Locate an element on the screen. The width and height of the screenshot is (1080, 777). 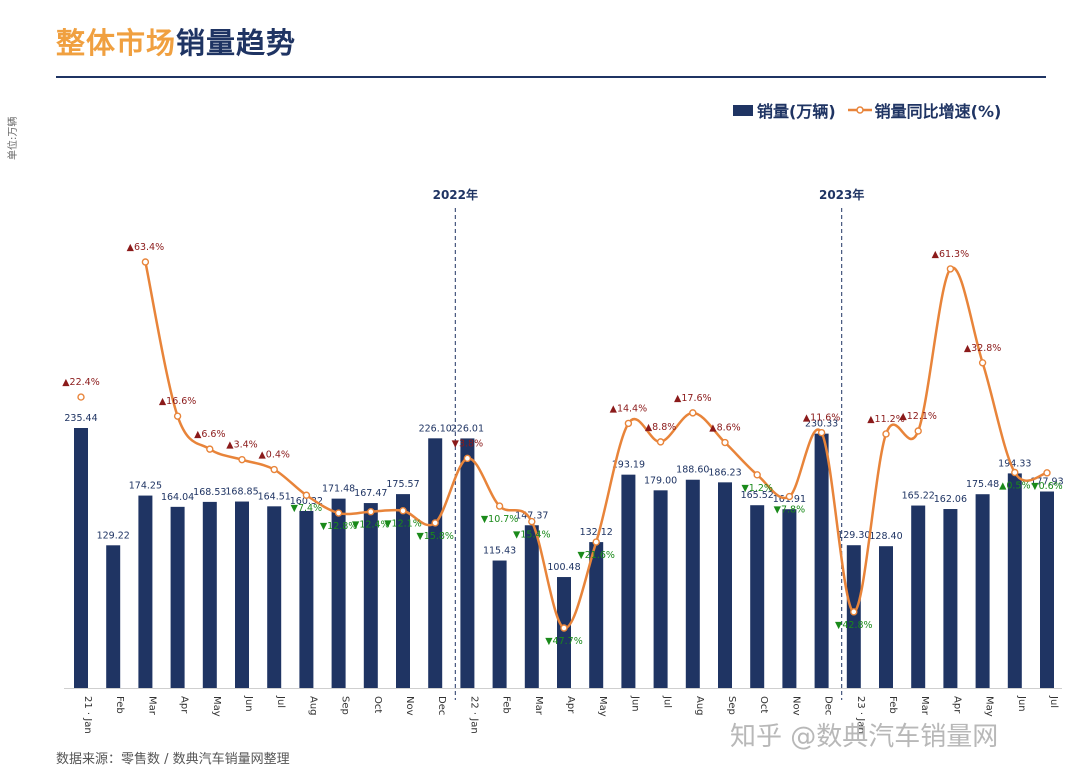
growth-label: ▲63.4% is located at coordinates (146, 247).